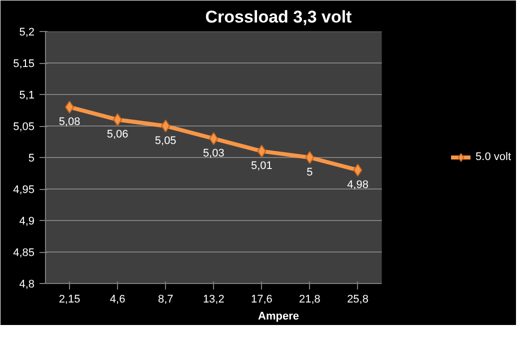 The image size is (521, 340). What do you see at coordinates (261, 166) in the screenshot?
I see `data-label: 5,01` at bounding box center [261, 166].